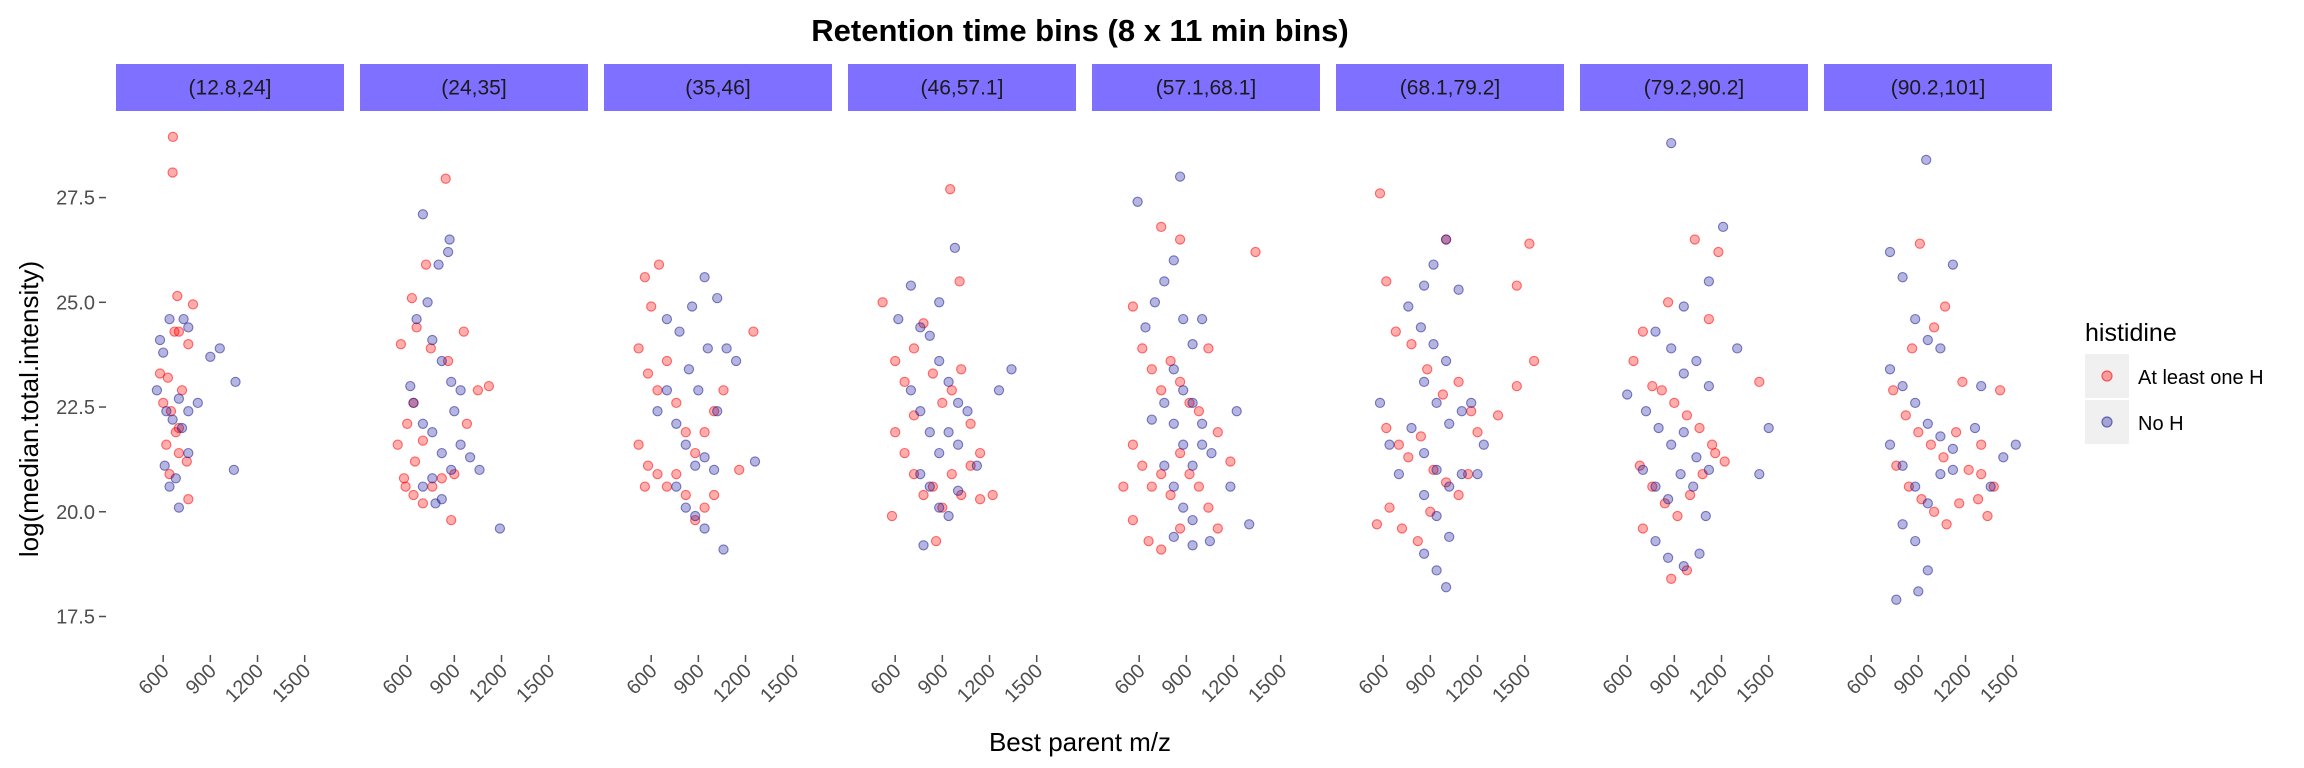 The image size is (2304, 768). What do you see at coordinates (1220, 683) in the screenshot?
I see `x-tick-label: 1200` at bounding box center [1220, 683].